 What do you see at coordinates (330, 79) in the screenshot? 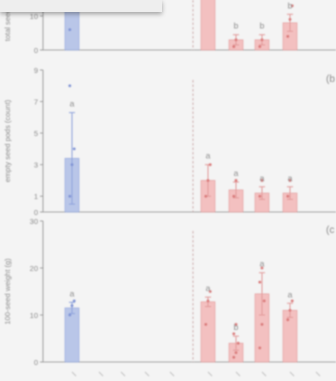
I see `panel-letter: (b` at bounding box center [330, 79].